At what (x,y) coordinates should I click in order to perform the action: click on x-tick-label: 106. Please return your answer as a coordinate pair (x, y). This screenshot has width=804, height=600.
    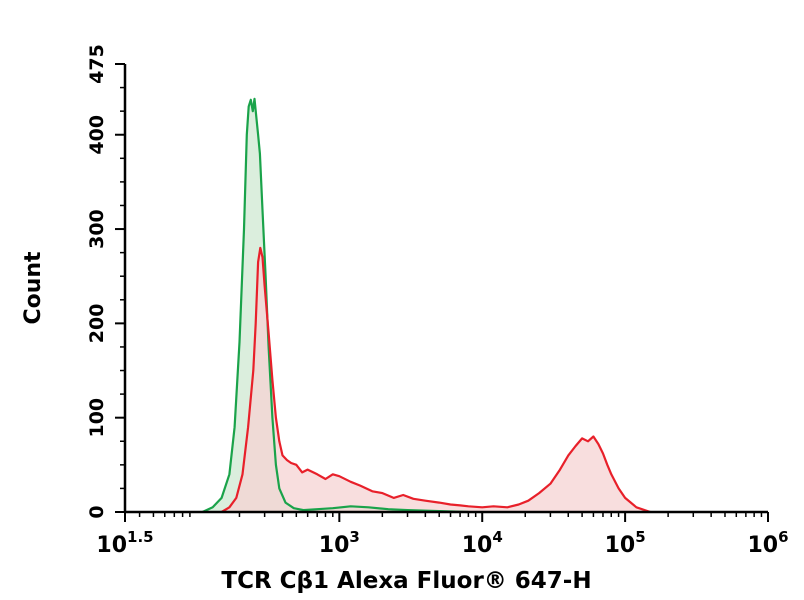
    Looking at the image, I should click on (767, 543).